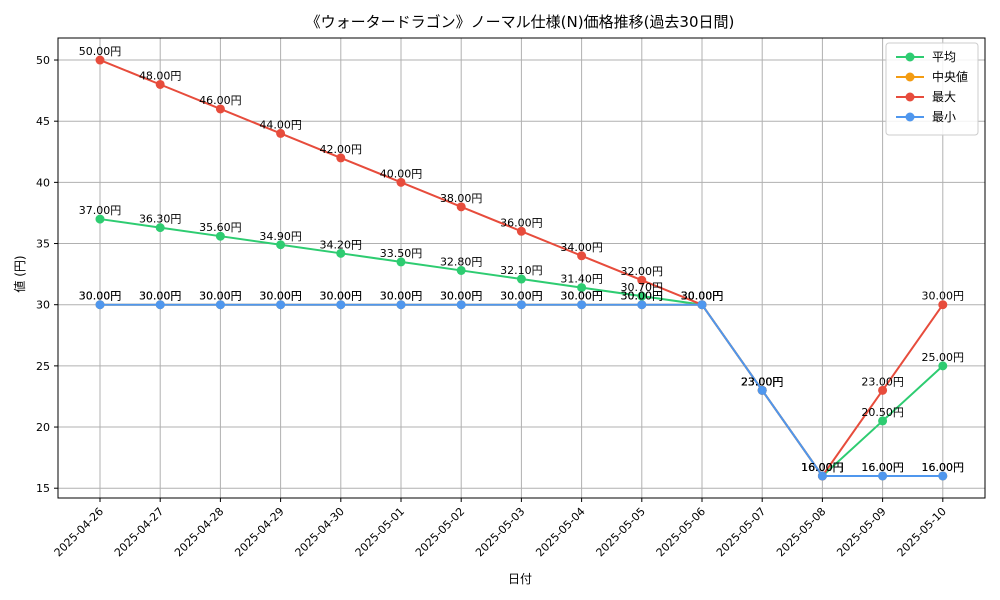 Image resolution: width=1000 pixels, height=600 pixels. I want to click on x-tick-label: 2025-05-03, so click(500, 532).